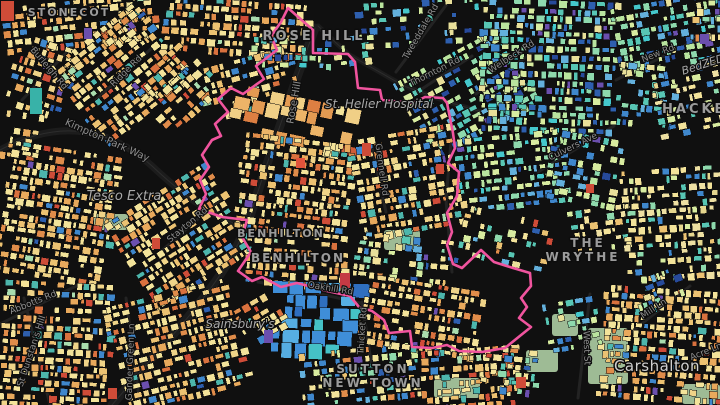 This screenshot has height=405, width=720. I want to click on place-label-the-wrythe-2: WRYTHE, so click(583, 257).